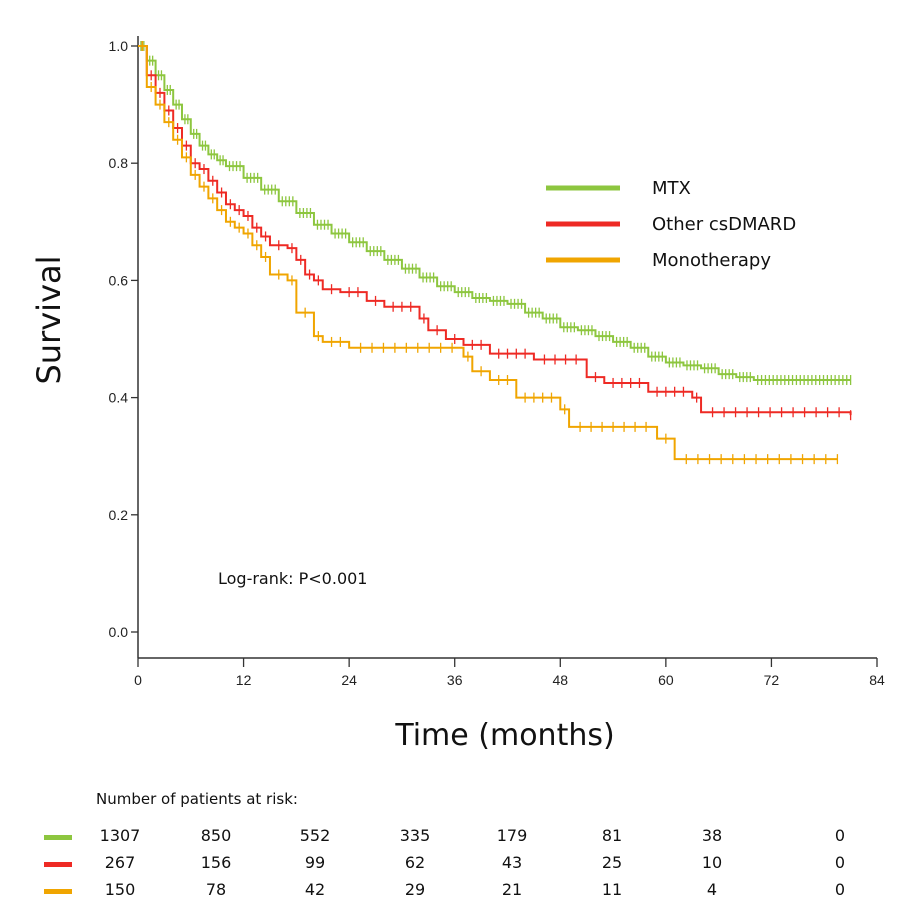 This screenshot has width=907, height=911. Describe the element at coordinates (216, 889) in the screenshot. I see `risk-cell: 78` at that location.